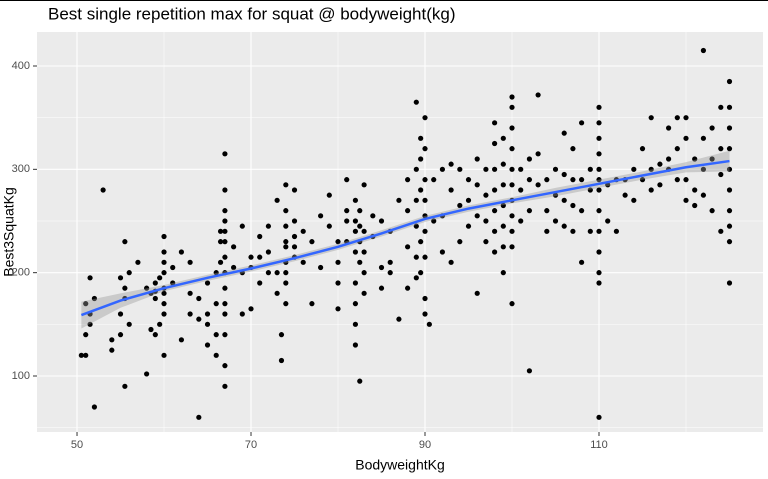  I want to click on y-tick-label: 300, so click(21, 169).